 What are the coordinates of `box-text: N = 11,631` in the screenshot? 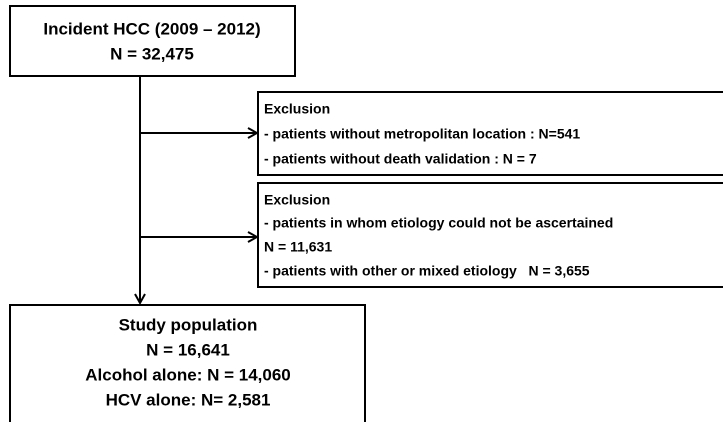 It's located at (298, 247).